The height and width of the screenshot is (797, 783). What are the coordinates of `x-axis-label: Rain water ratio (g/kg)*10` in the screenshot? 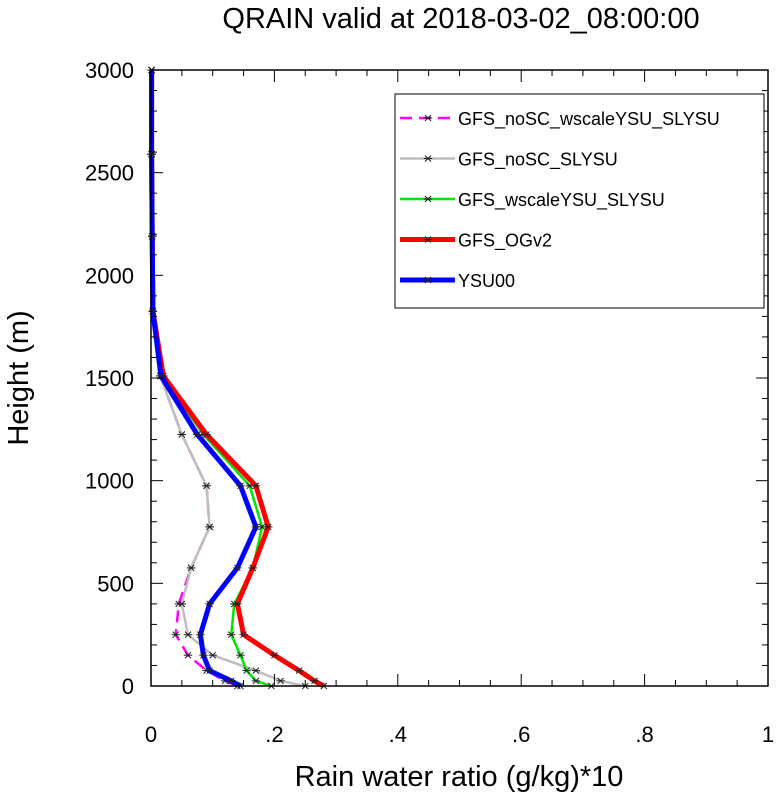 It's located at (459, 777).